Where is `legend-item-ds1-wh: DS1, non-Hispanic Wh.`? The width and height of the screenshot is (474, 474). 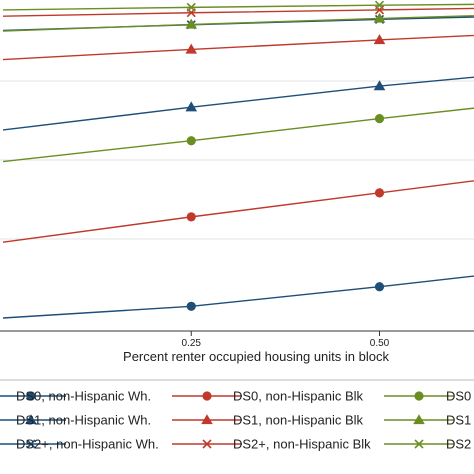
legend-item-ds1-wh: DS1, non-Hispanic Wh. is located at coordinates (75, 420).